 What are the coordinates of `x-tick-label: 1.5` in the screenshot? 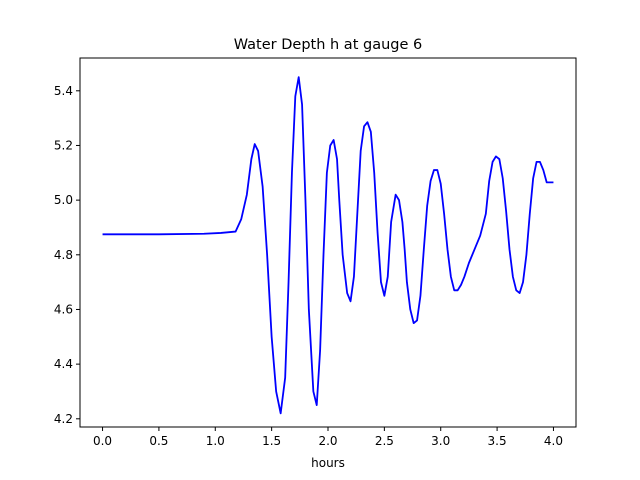 It's located at (271, 441).